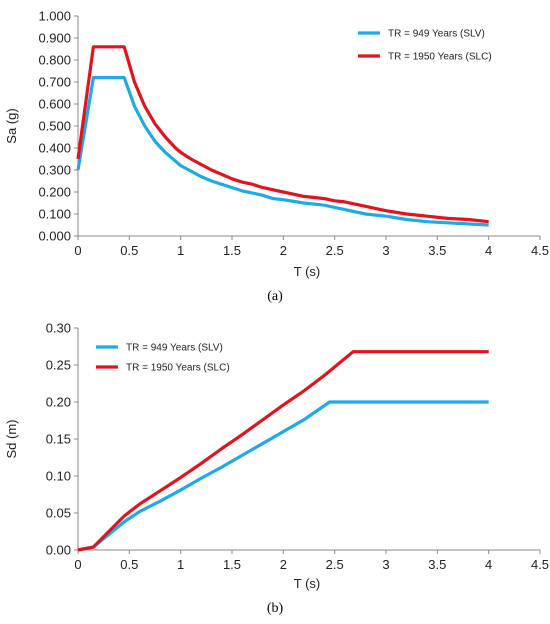  I want to click on y-tick-label: 0.200, so click(54, 192).